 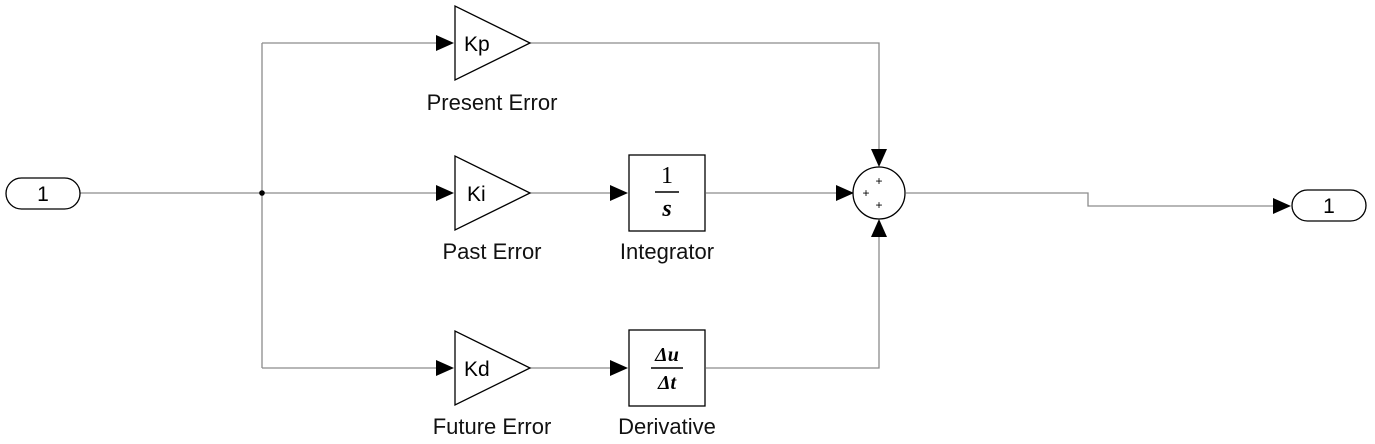 I want to click on integrator-denominator: s, so click(x=666, y=209).